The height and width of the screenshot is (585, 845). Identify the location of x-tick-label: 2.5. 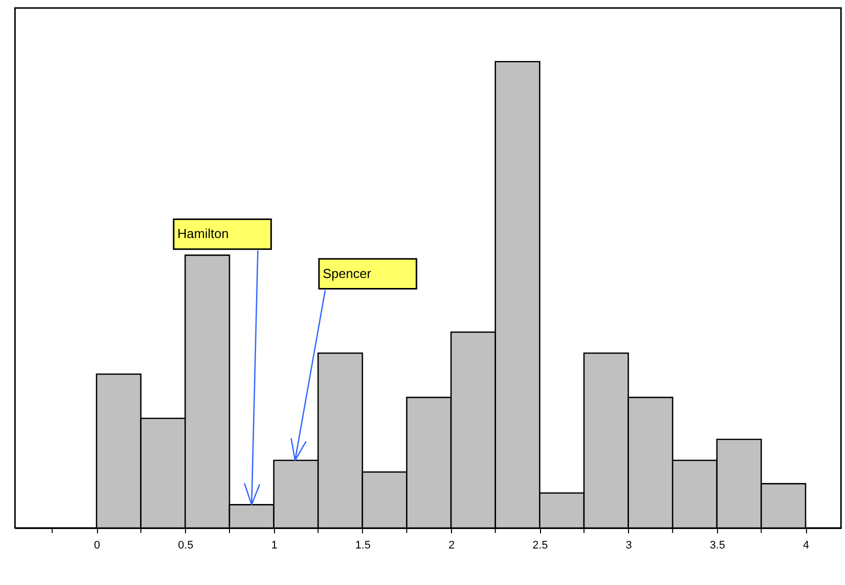
(540, 546).